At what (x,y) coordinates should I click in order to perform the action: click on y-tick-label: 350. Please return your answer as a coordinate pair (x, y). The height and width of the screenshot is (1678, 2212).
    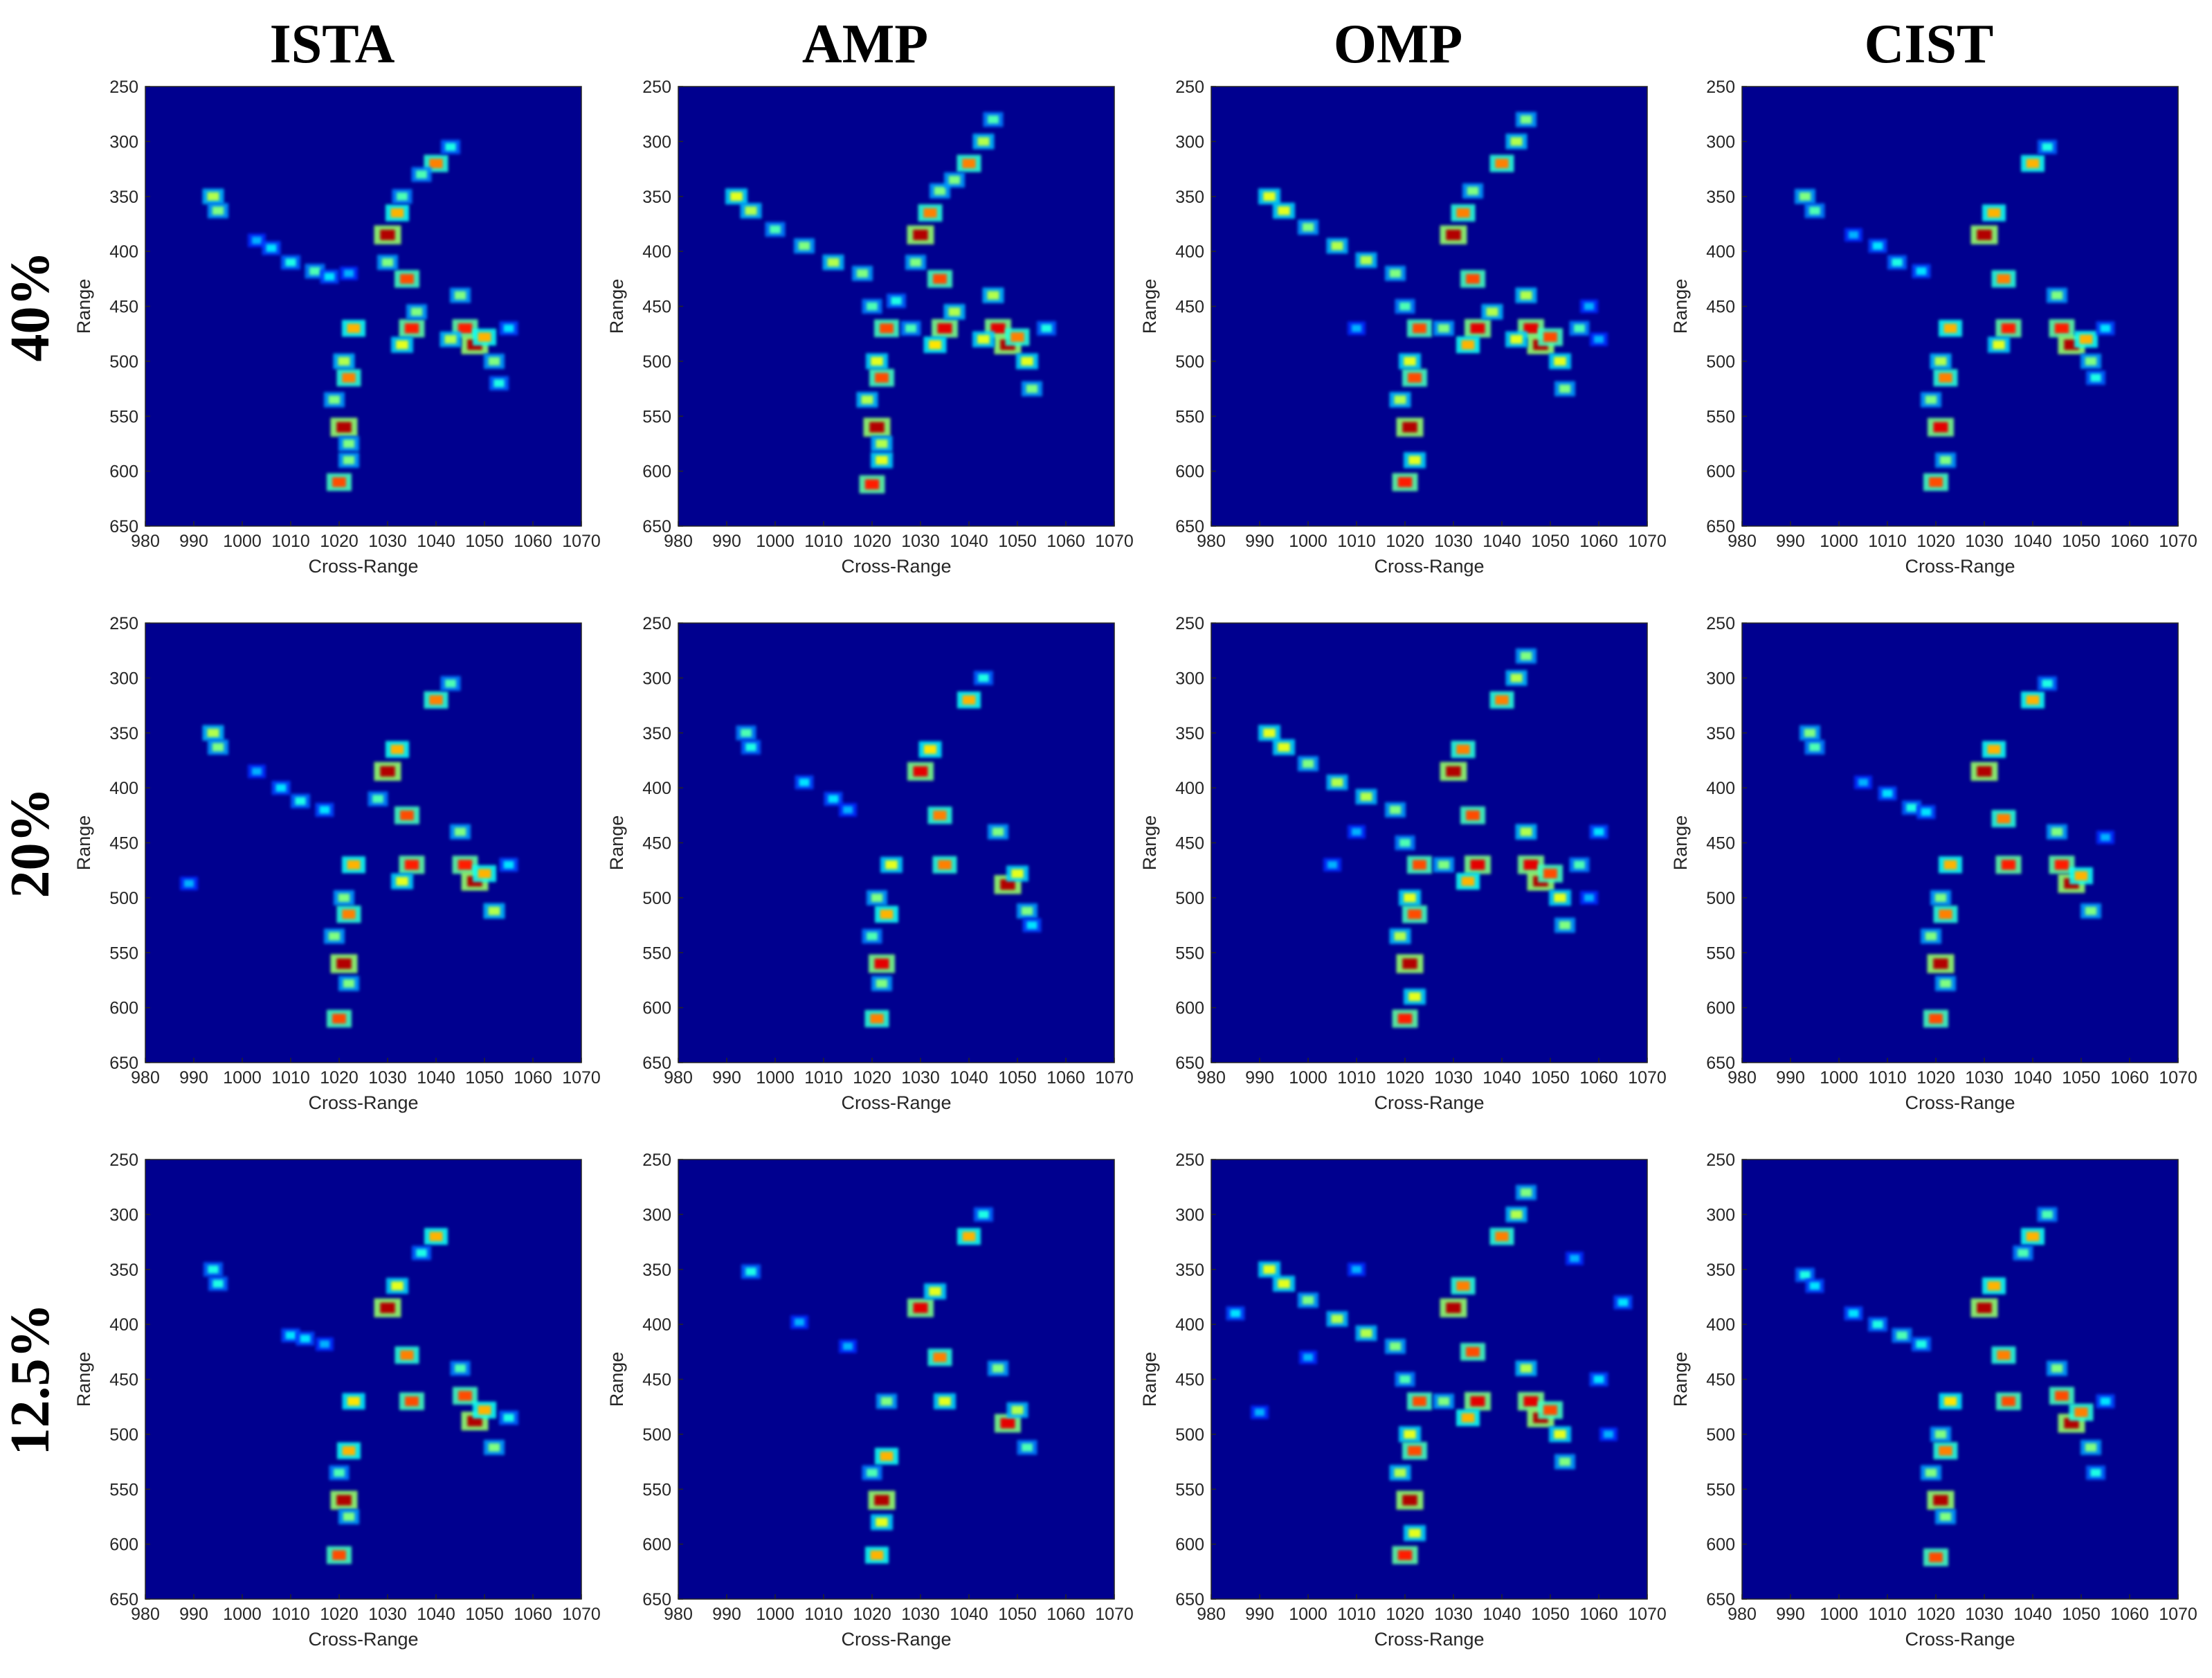
    Looking at the image, I should click on (123, 1270).